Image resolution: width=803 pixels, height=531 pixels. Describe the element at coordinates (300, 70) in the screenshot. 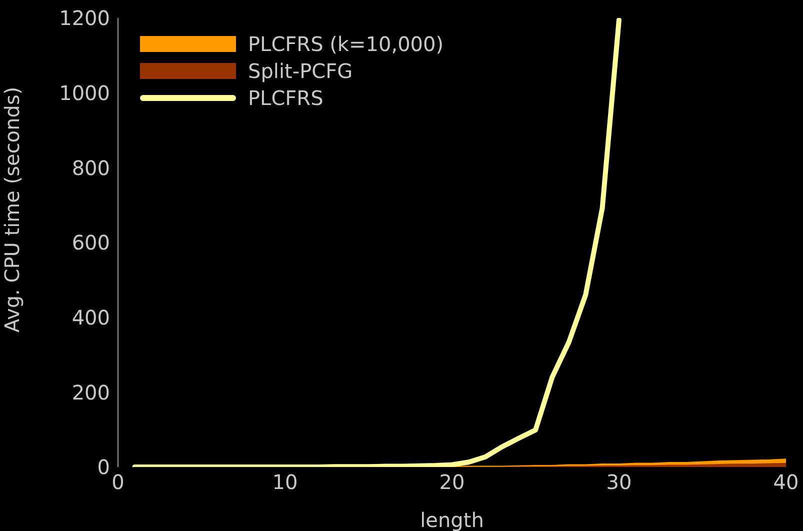

I see `legend-label: Split-PCFG` at that location.